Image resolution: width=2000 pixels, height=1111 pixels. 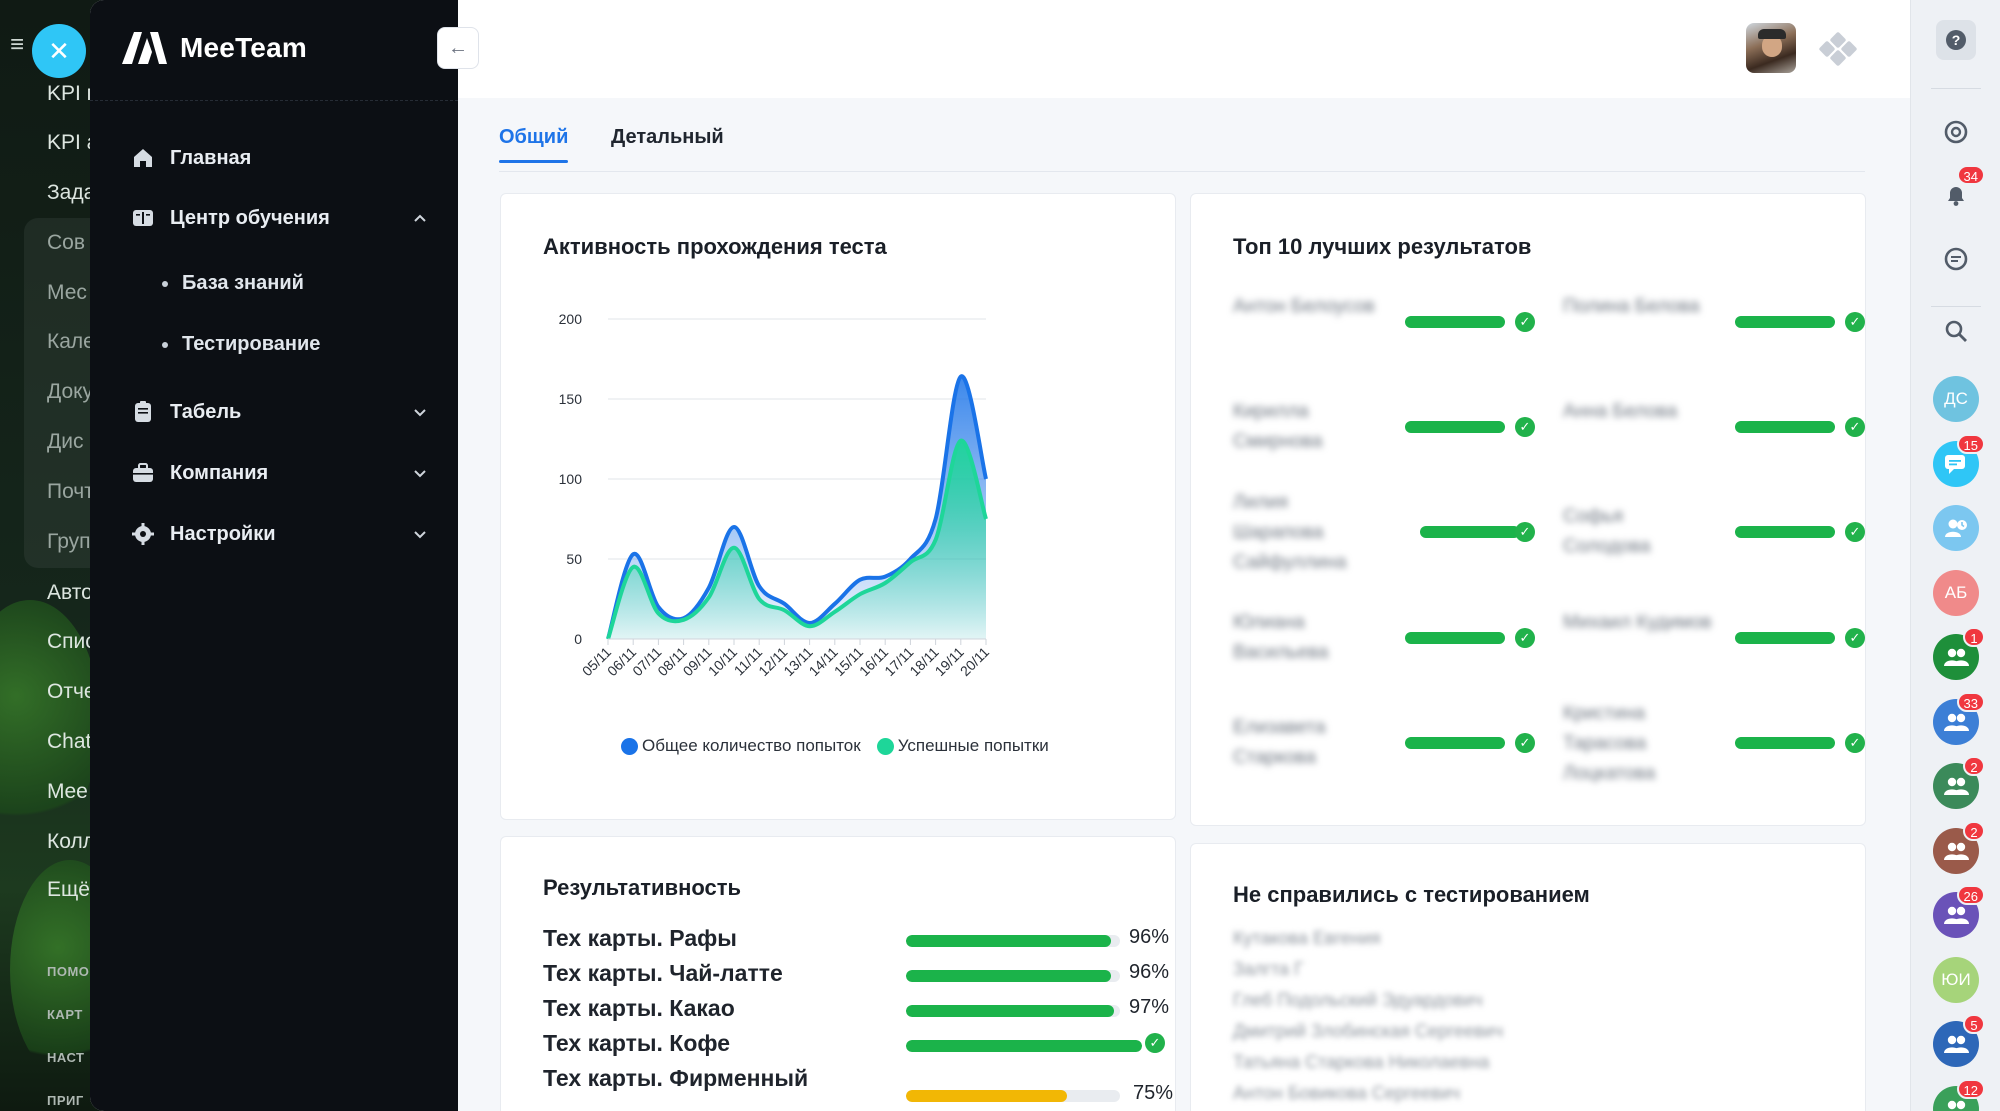 What do you see at coordinates (885, 746) in the screenshot?
I see `legend-swatch` at bounding box center [885, 746].